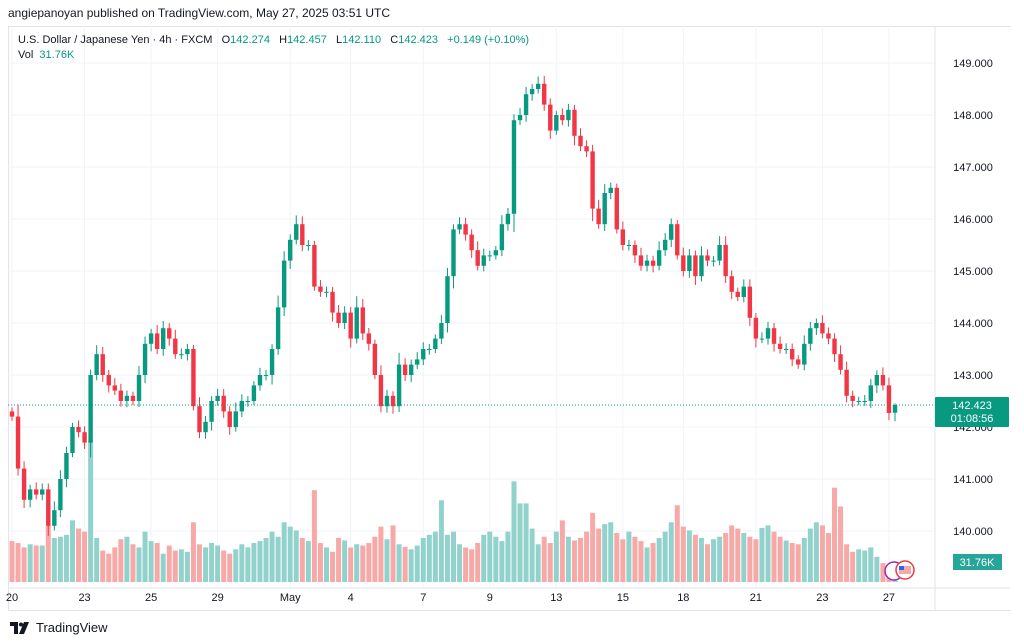 The width and height of the screenshot is (1024, 642). I want to click on symbol-title: U.S. Dollar / Japanese Yen · 4h · FXCM, so click(115, 40).